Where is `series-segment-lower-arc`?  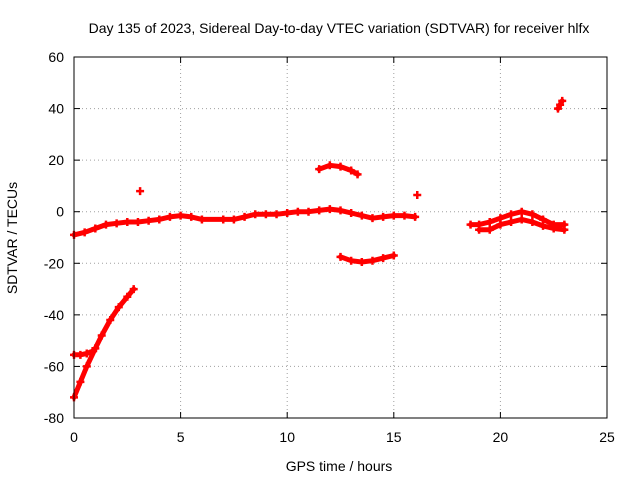 series-segment-lower-arc is located at coordinates (367, 258).